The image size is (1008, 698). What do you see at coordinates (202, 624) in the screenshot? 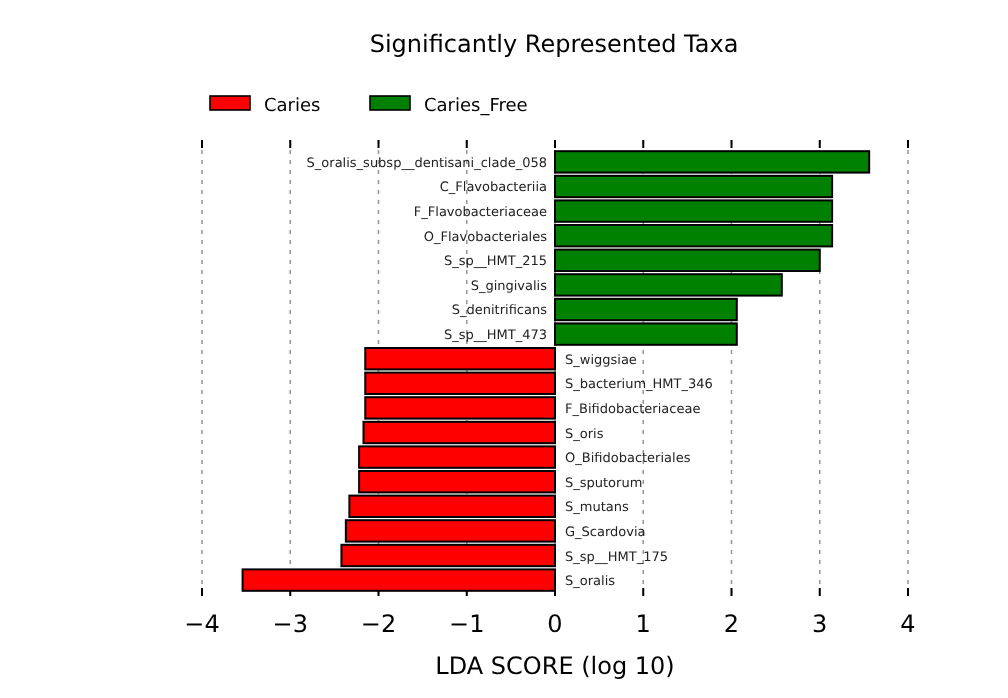
I see `x-tick-label: −4` at bounding box center [202, 624].